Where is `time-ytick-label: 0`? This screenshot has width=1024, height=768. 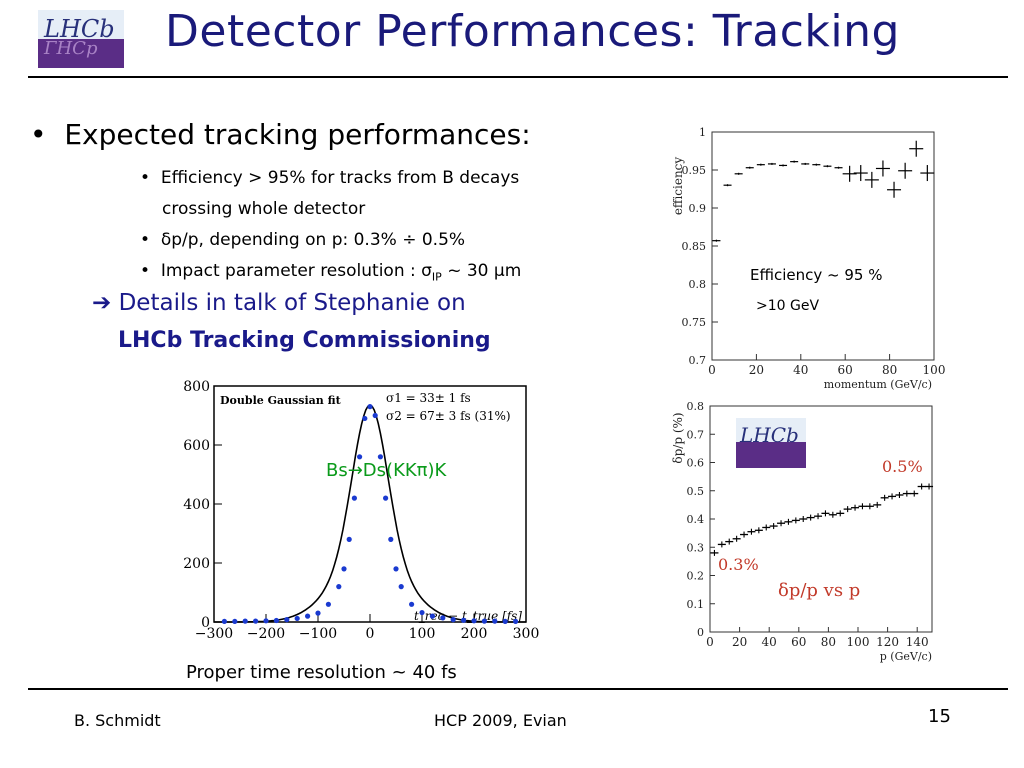
time-ytick-label: 0 is located at coordinates (205, 623).